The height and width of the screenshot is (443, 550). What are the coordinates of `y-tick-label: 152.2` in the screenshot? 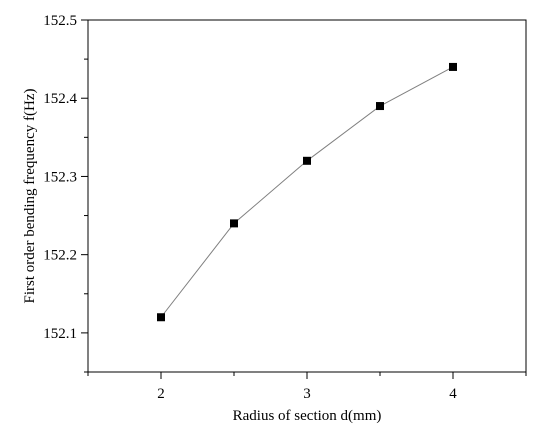 It's located at (60, 256).